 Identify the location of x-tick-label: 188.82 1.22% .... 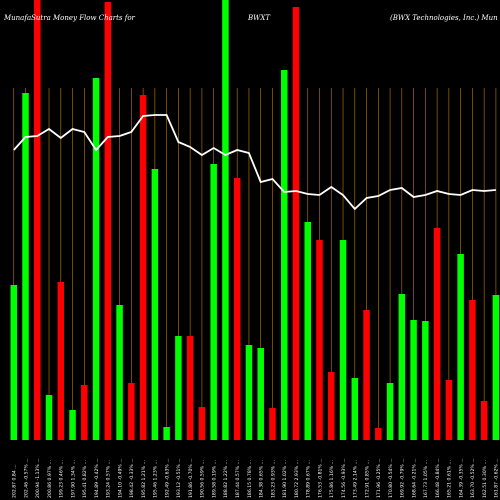
(226, 479).